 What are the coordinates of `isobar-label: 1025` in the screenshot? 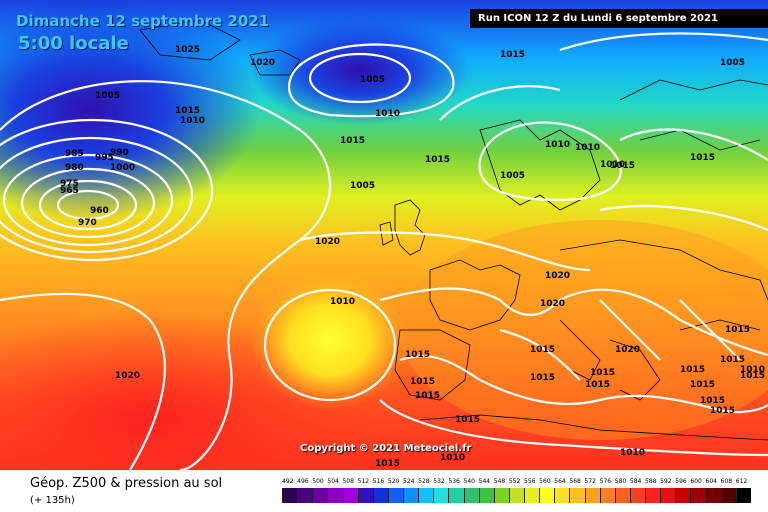 It's located at (187, 50).